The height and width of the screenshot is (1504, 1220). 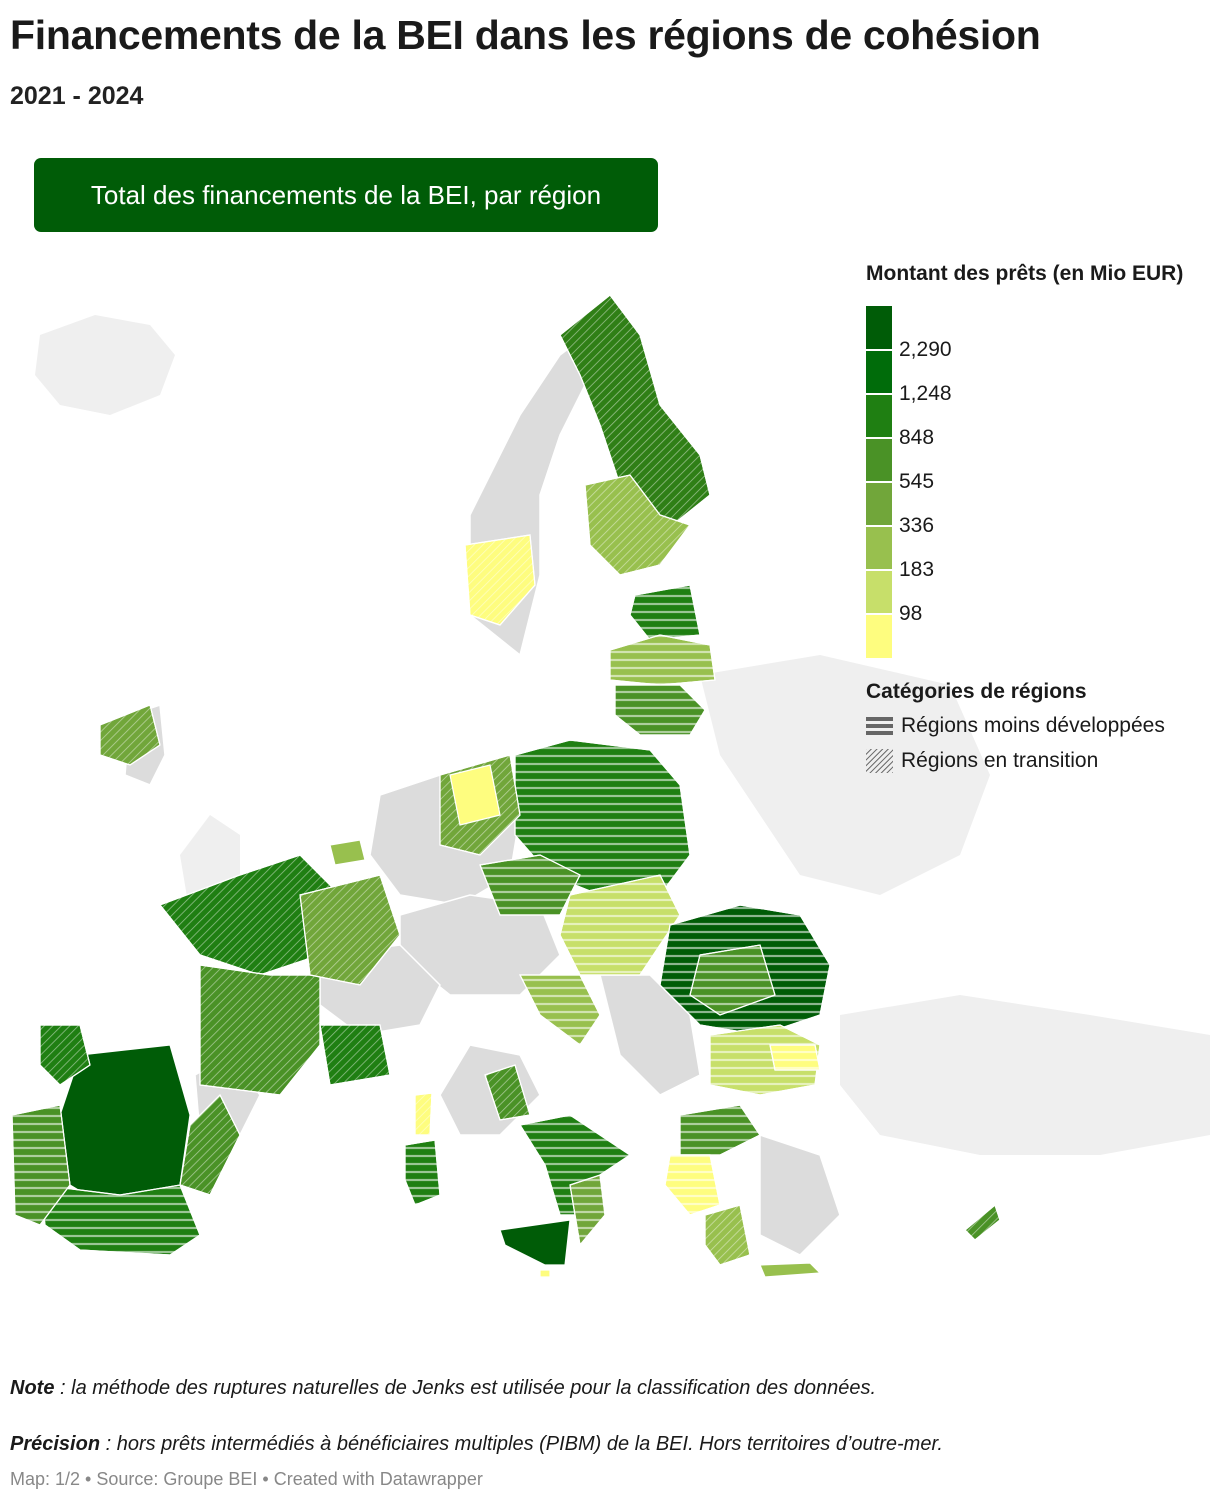 What do you see at coordinates (879, 726) in the screenshot?
I see `horizontal-stripes-icon` at bounding box center [879, 726].